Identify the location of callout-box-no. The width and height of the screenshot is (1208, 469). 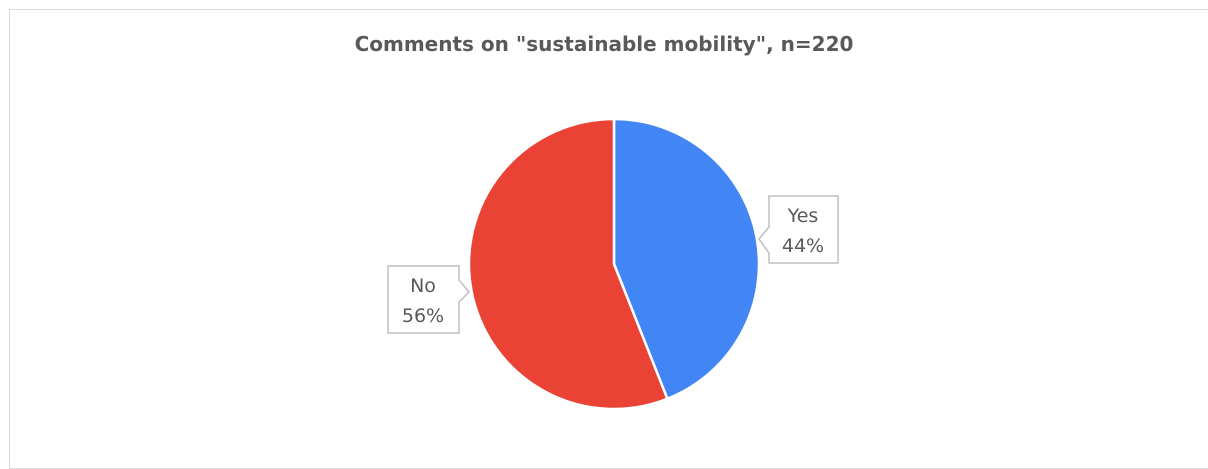
(429, 299).